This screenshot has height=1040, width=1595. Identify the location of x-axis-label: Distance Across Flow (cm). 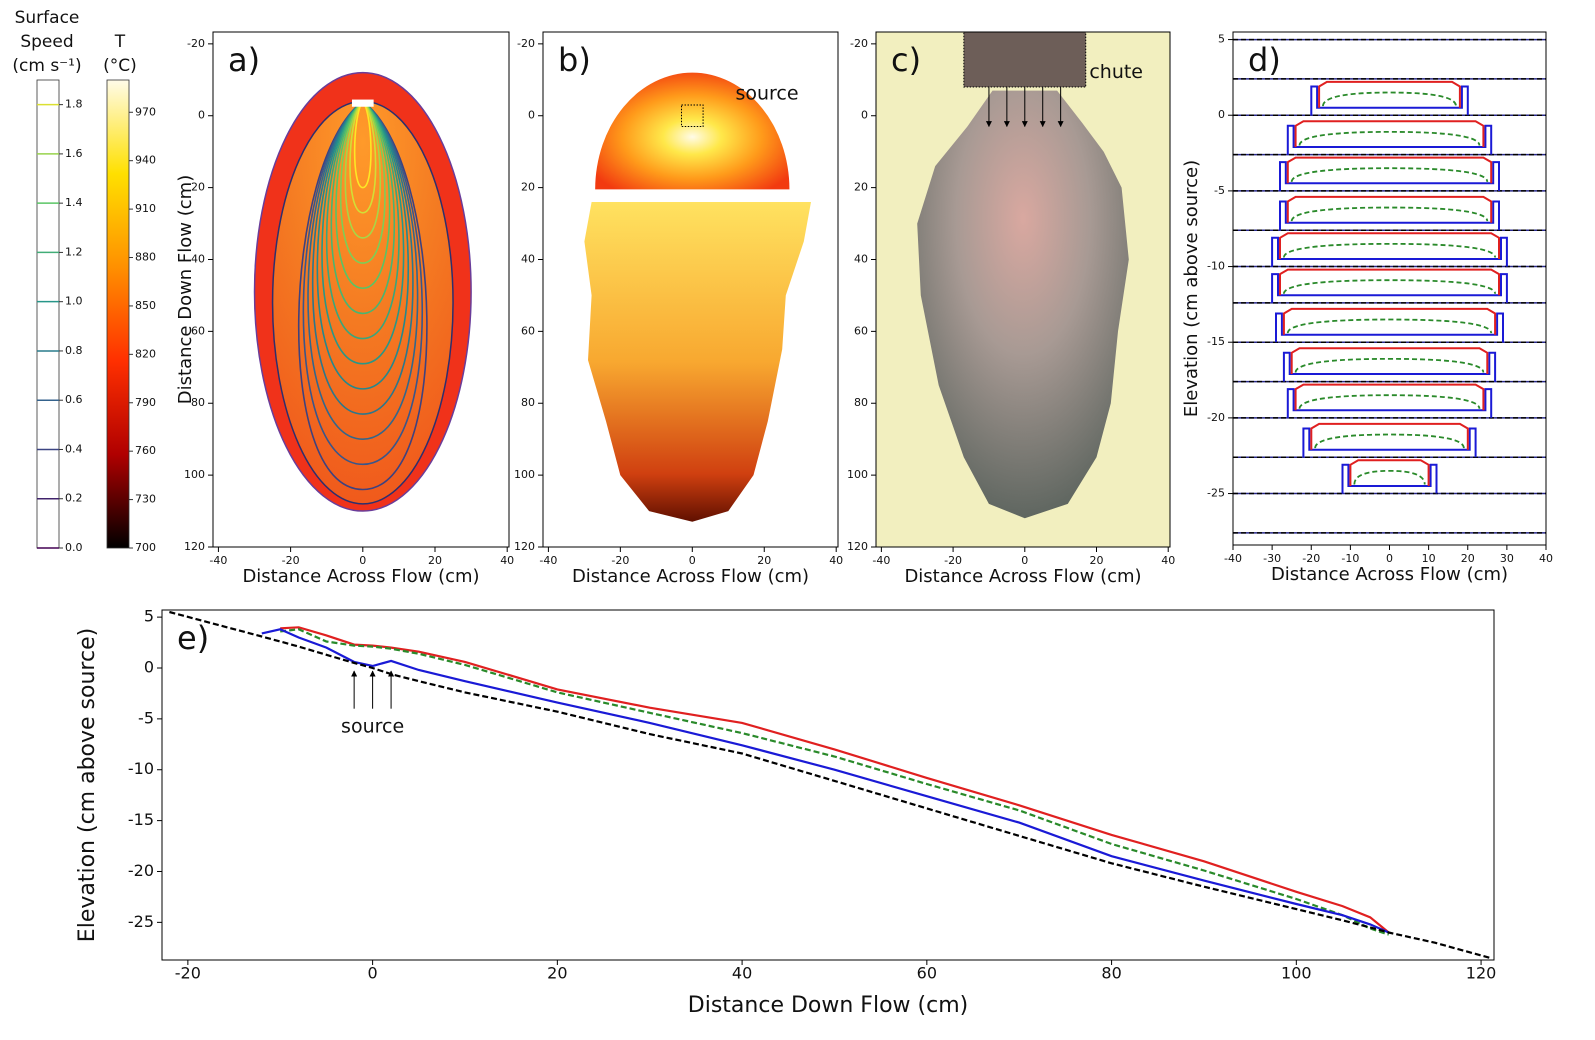
(1389, 574).